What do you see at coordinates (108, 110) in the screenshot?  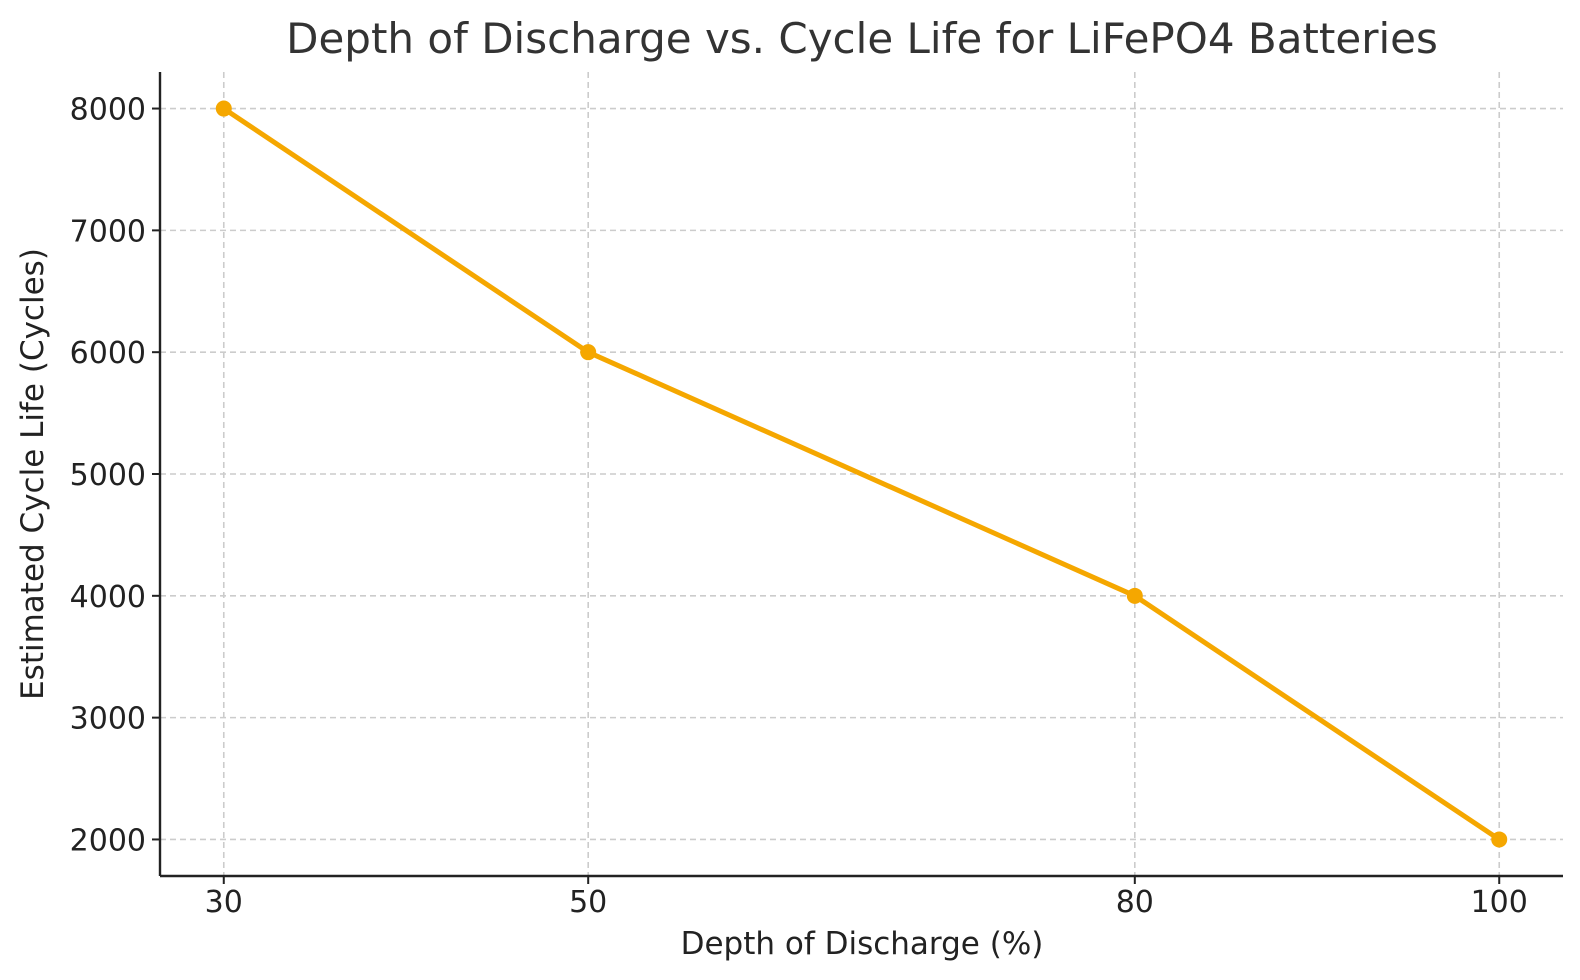 I see `y-tick-label: 8000` at bounding box center [108, 110].